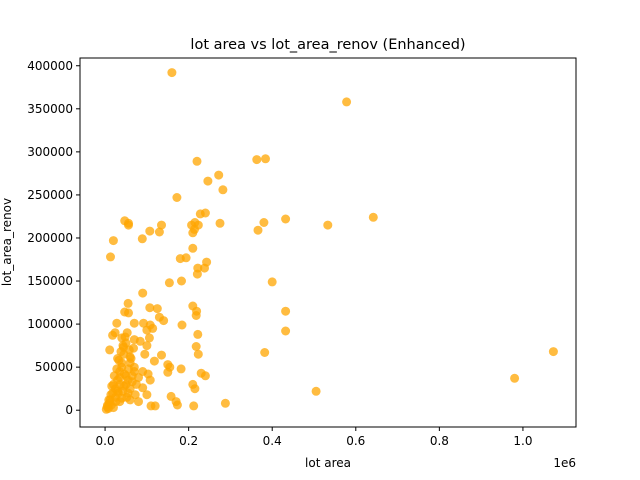 The image size is (640, 480). Describe the element at coordinates (50, 66) in the screenshot. I see `y-tick-label: 400000` at that location.